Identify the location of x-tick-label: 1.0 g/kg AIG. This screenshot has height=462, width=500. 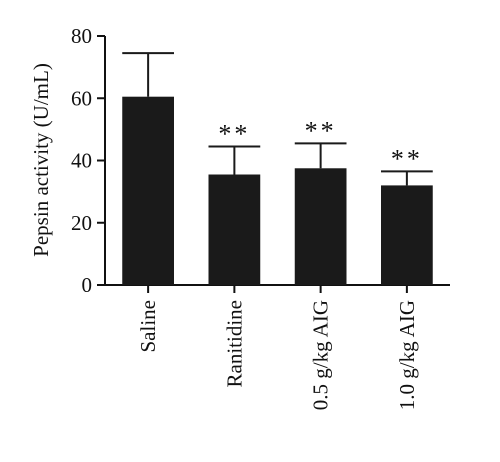
(407, 355).